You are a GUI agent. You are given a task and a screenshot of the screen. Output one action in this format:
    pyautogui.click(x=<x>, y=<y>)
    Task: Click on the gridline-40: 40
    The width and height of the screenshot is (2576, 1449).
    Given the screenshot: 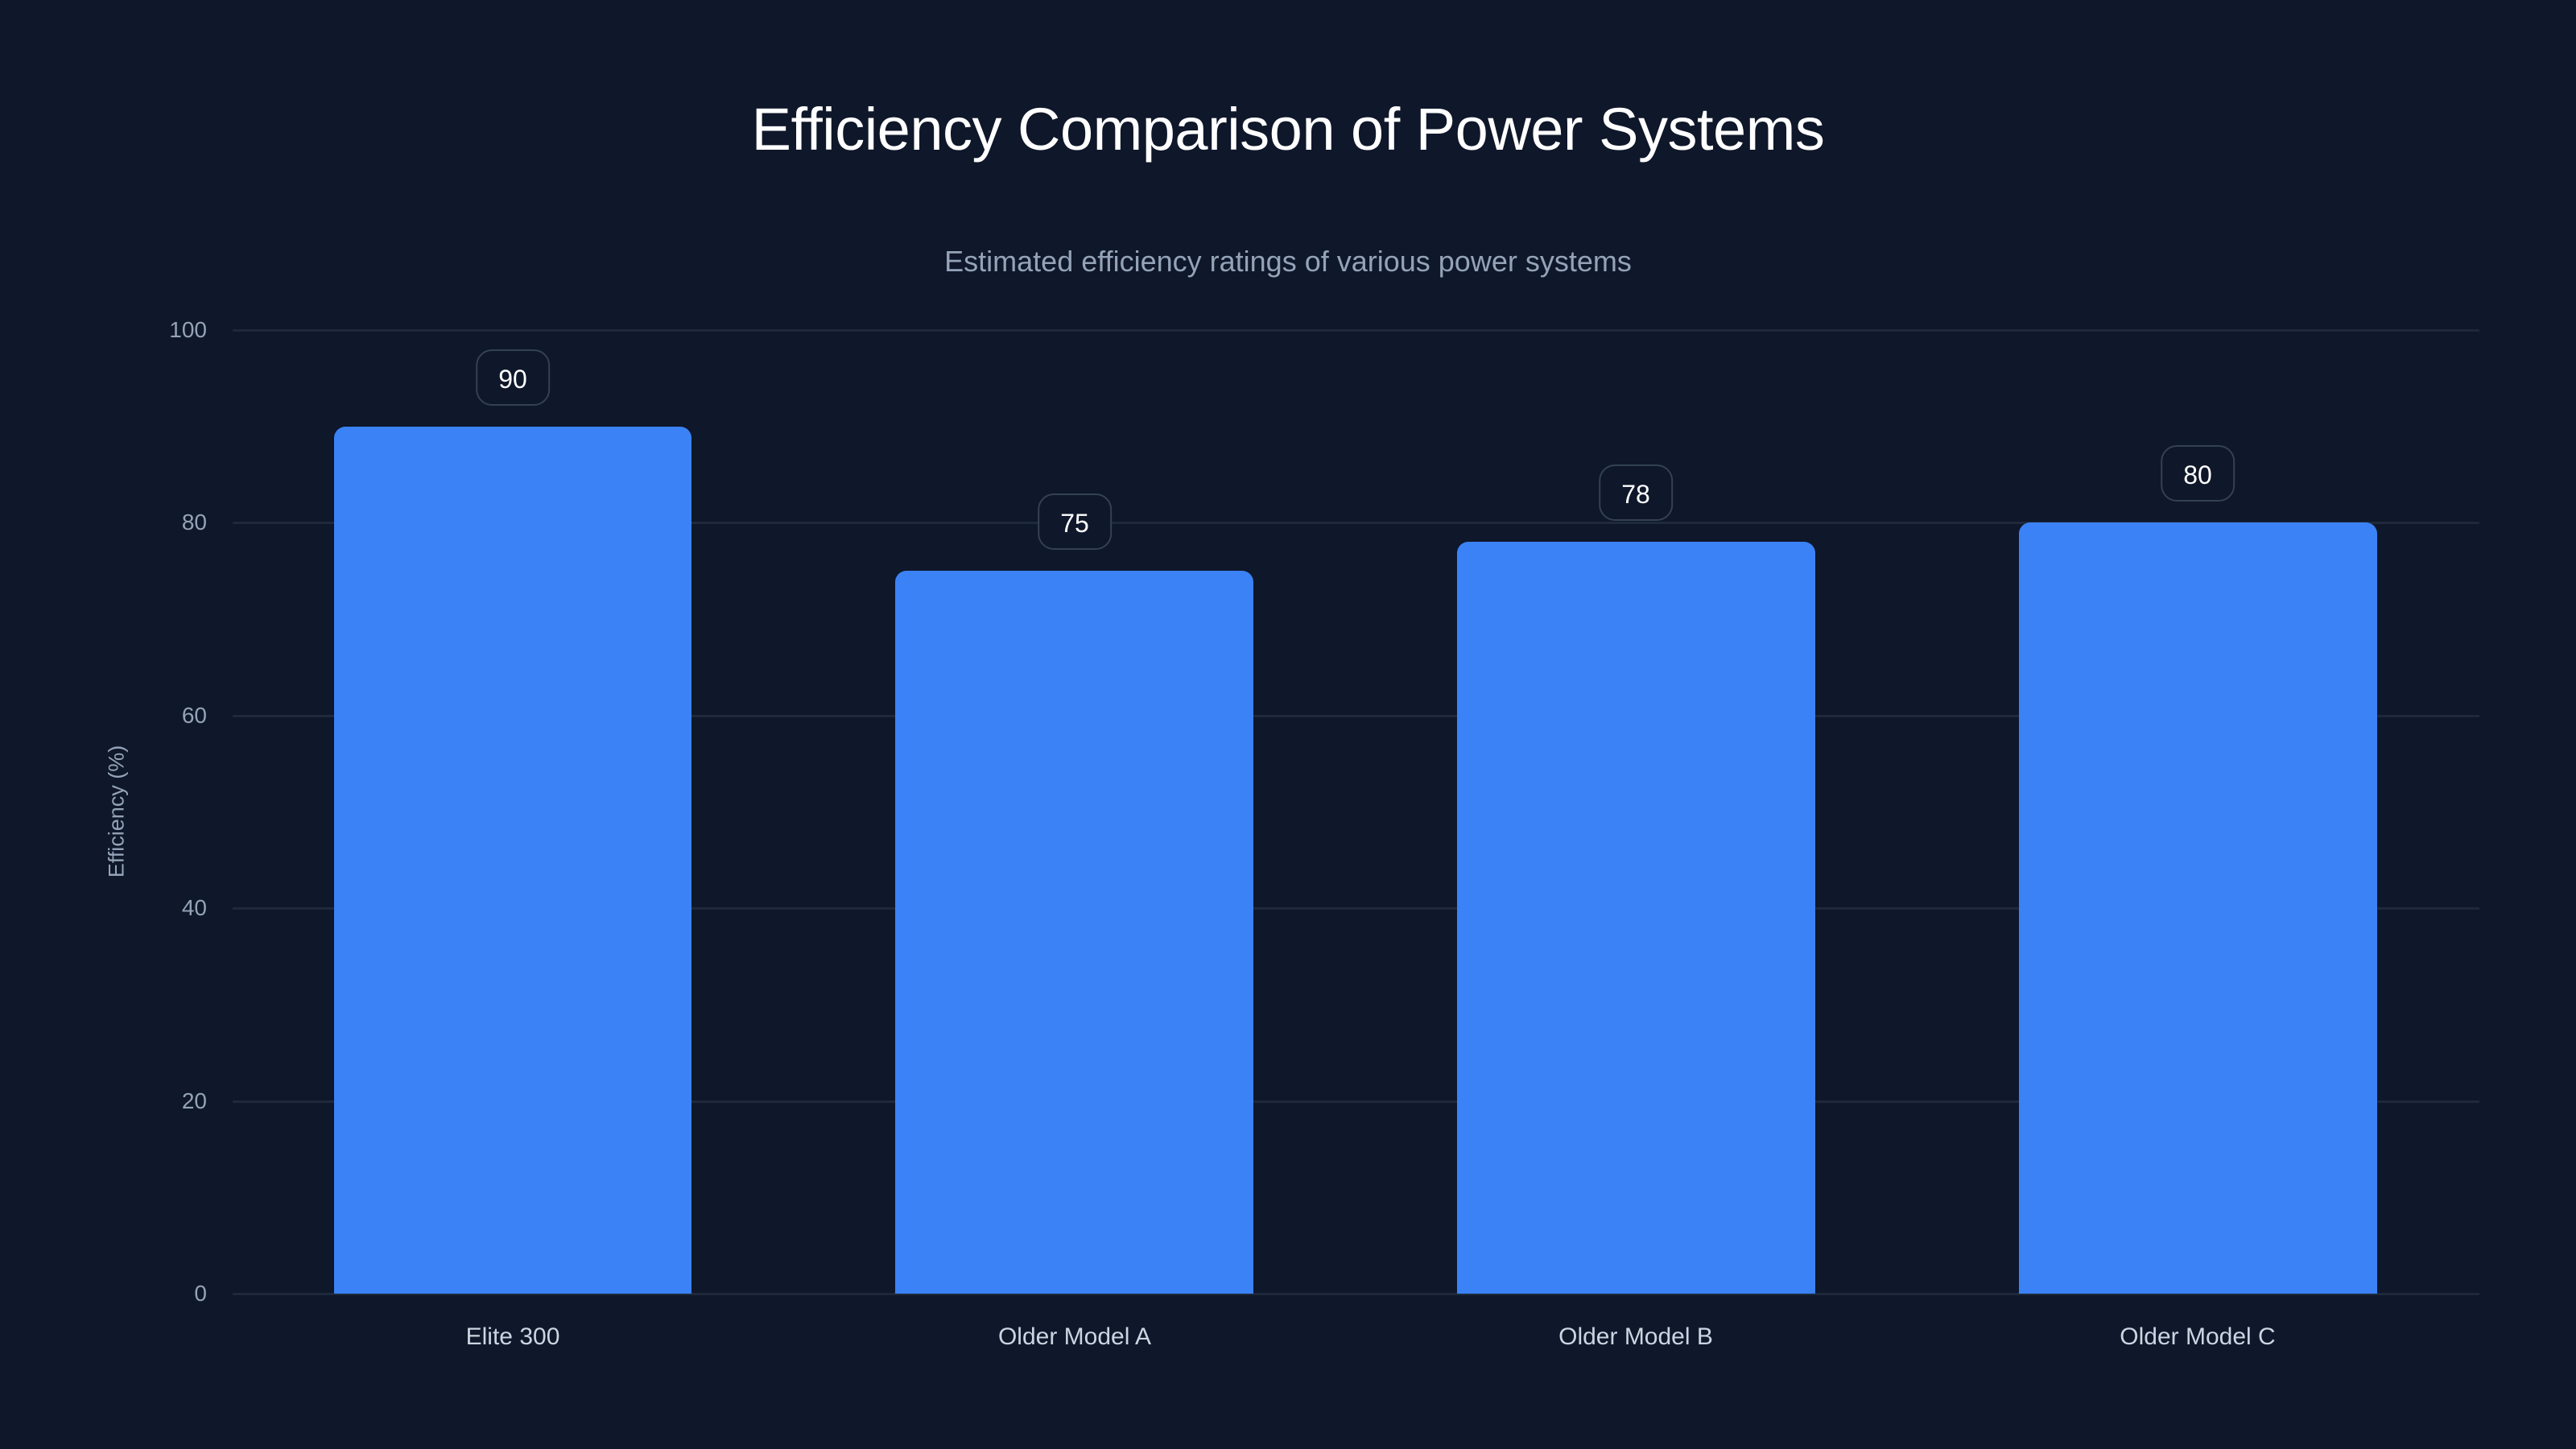 What is the action you would take?
    pyautogui.click(x=1330, y=907)
    